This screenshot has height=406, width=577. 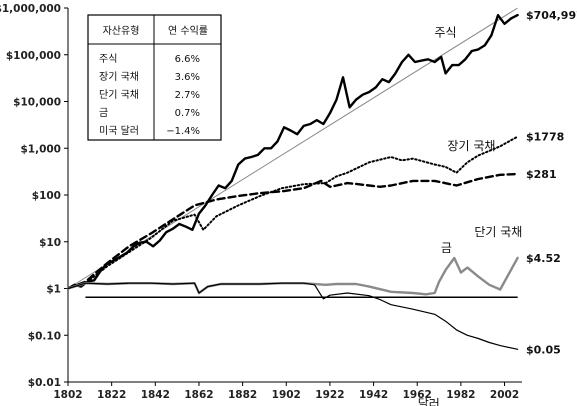 I want to click on table-asset-name: 미국 달러, so click(x=119, y=131).